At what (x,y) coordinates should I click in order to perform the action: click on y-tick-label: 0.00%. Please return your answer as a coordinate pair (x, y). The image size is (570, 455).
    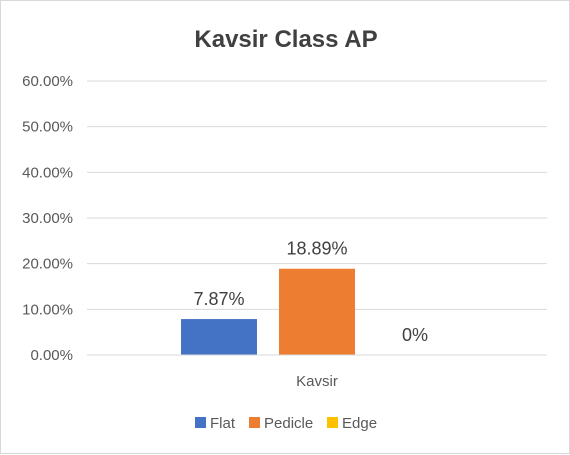
    Looking at the image, I should click on (51, 355).